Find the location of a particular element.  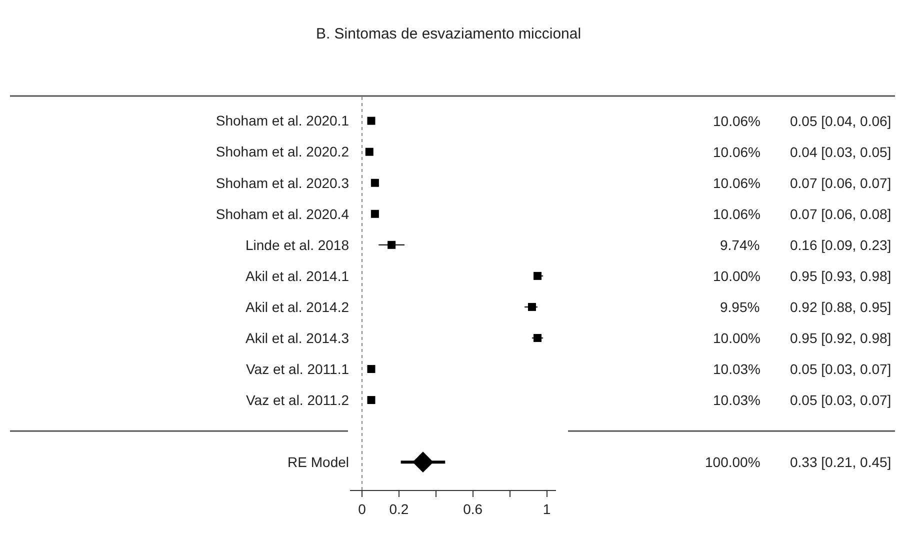

data-label: 0.16 [0.09, 0.23] is located at coordinates (841, 245).